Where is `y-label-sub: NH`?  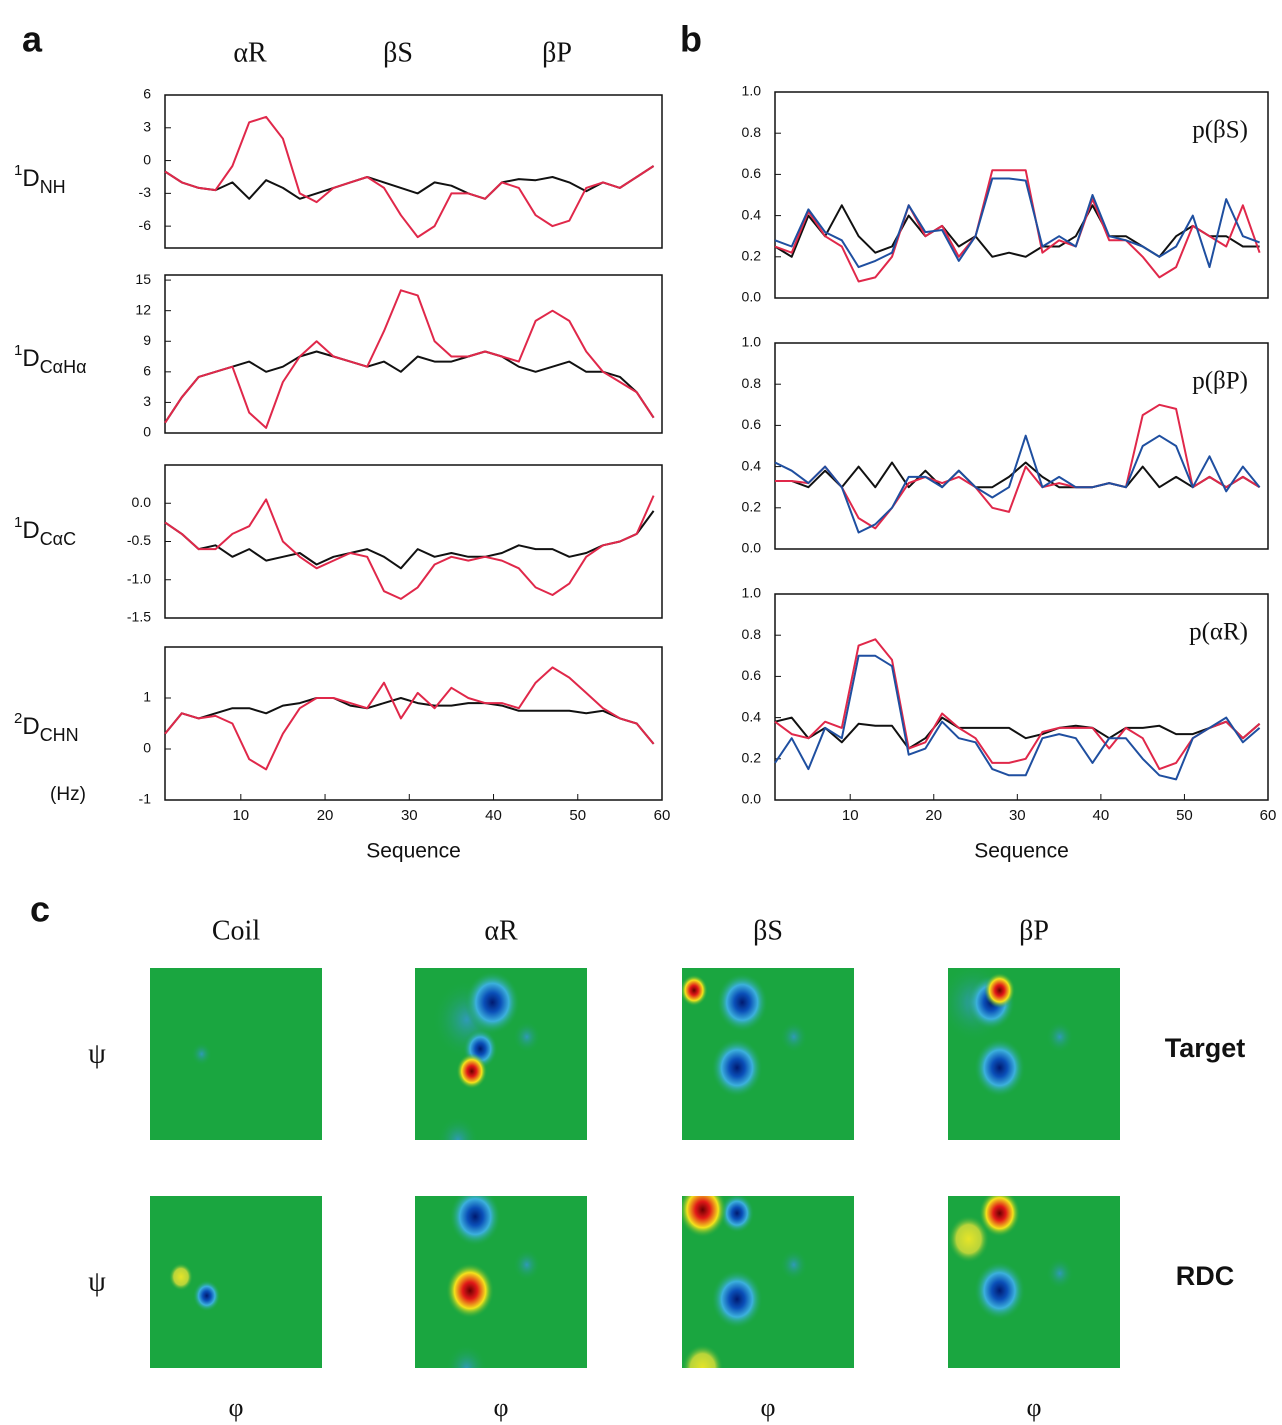 y-label-sub: NH is located at coordinates (53, 187).